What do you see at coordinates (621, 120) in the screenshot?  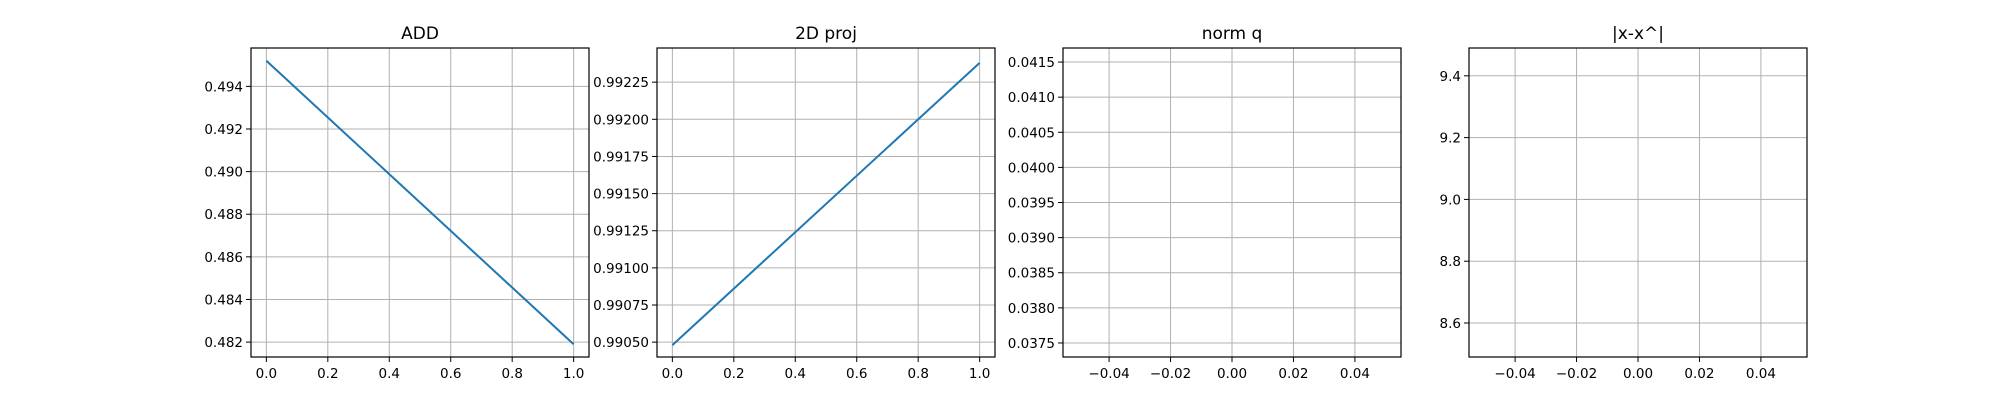 I see `y-tick-label: 0.99200` at bounding box center [621, 120].